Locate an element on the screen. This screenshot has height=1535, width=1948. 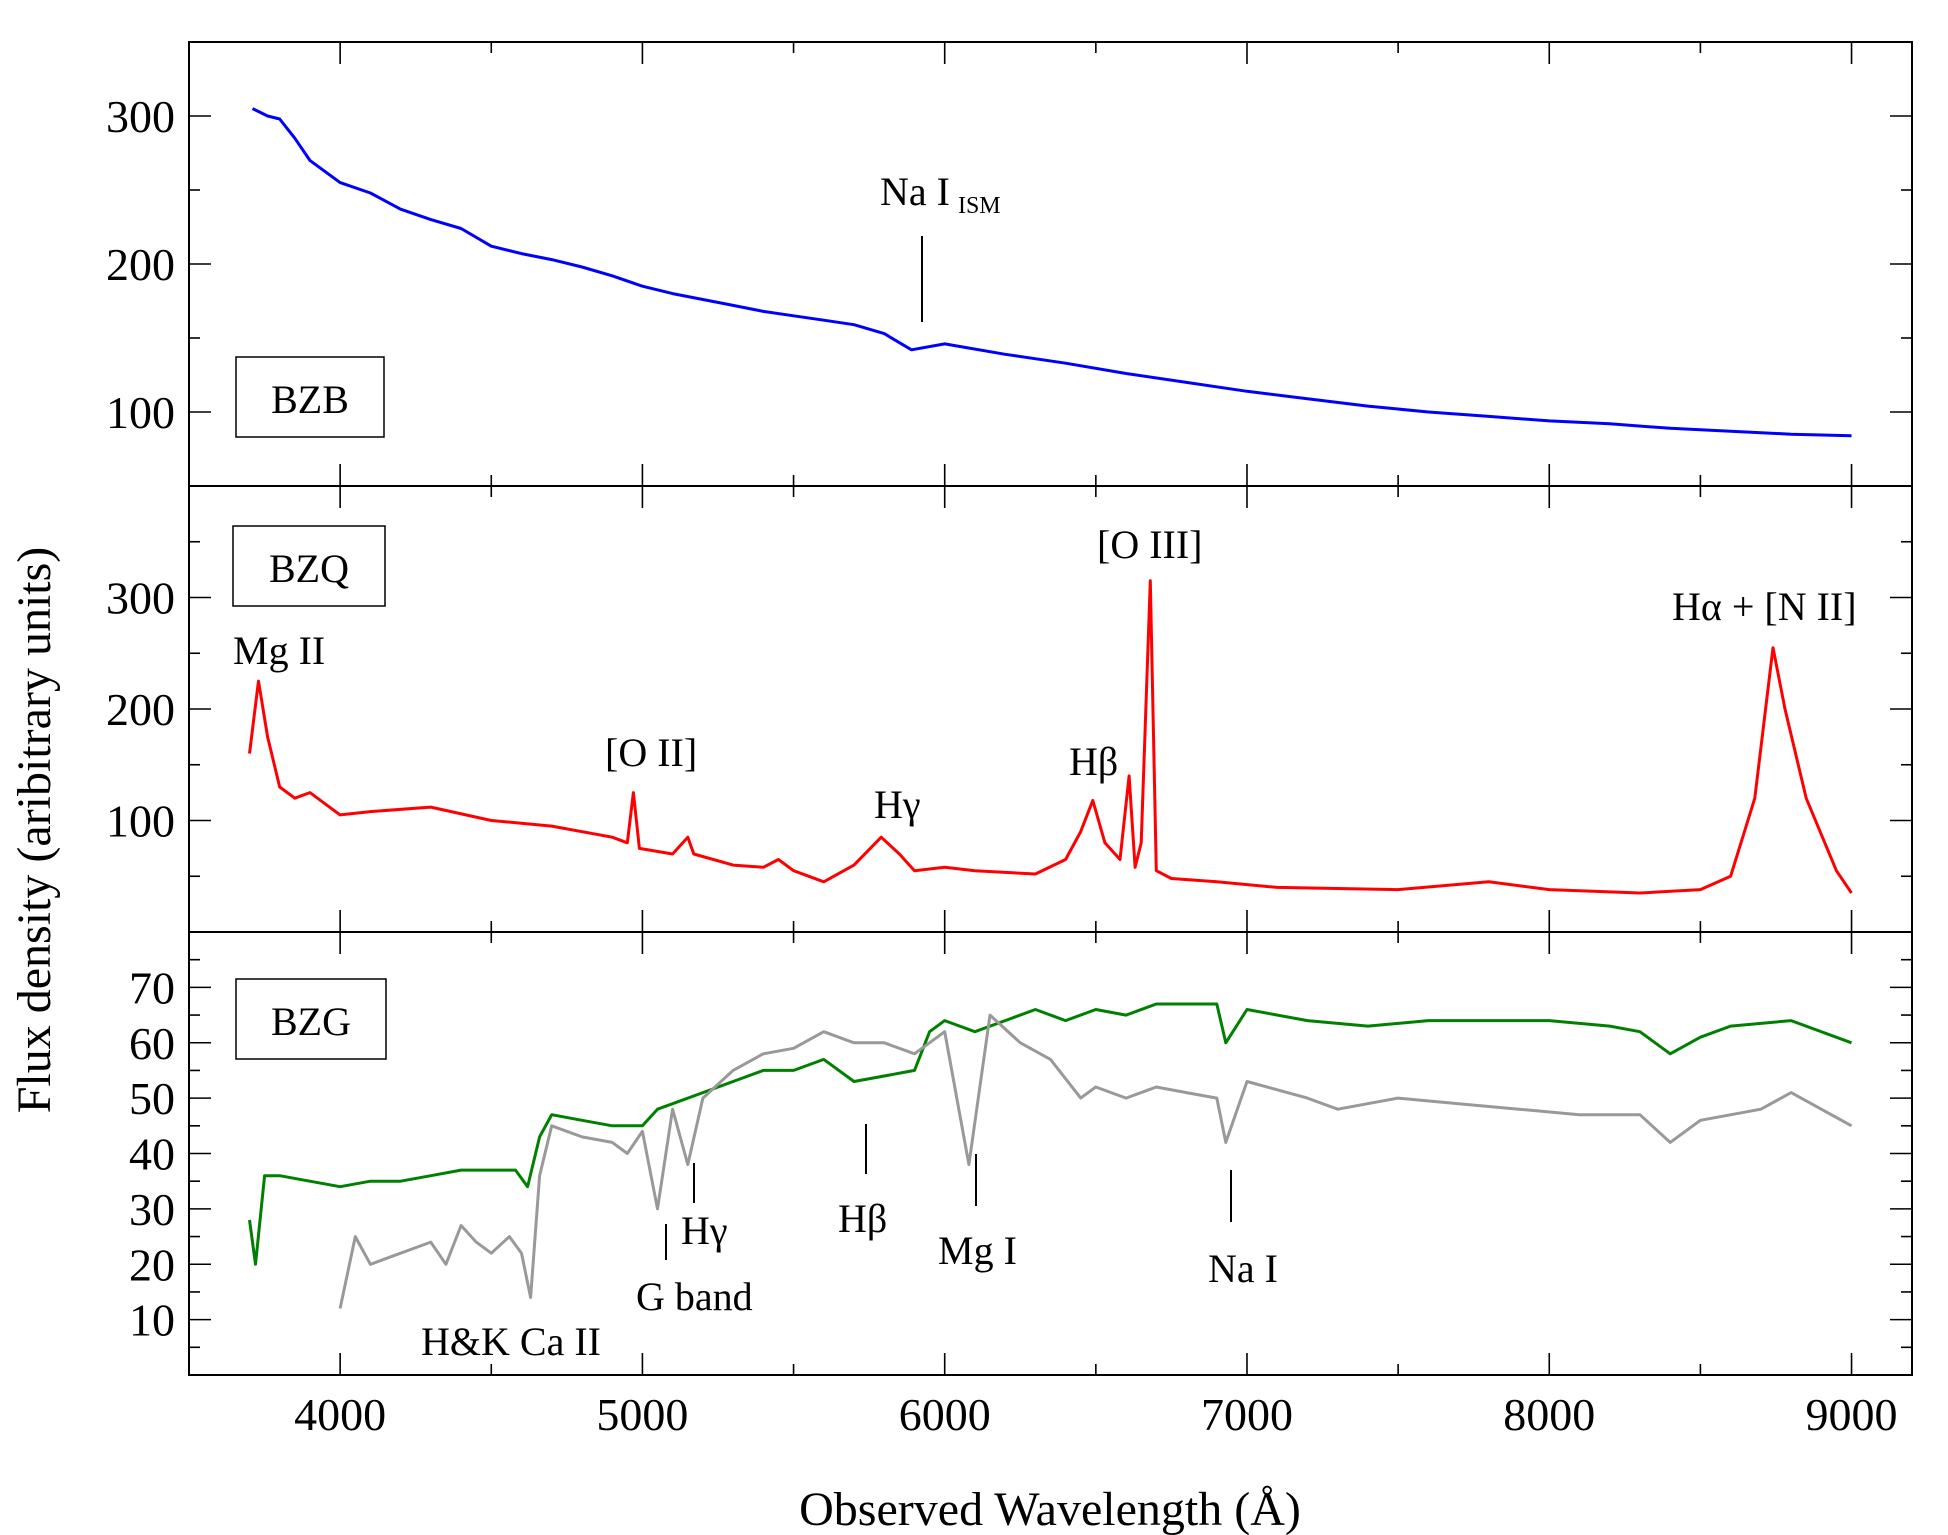
xtick-label-8000: 8000 is located at coordinates (1549, 1414).